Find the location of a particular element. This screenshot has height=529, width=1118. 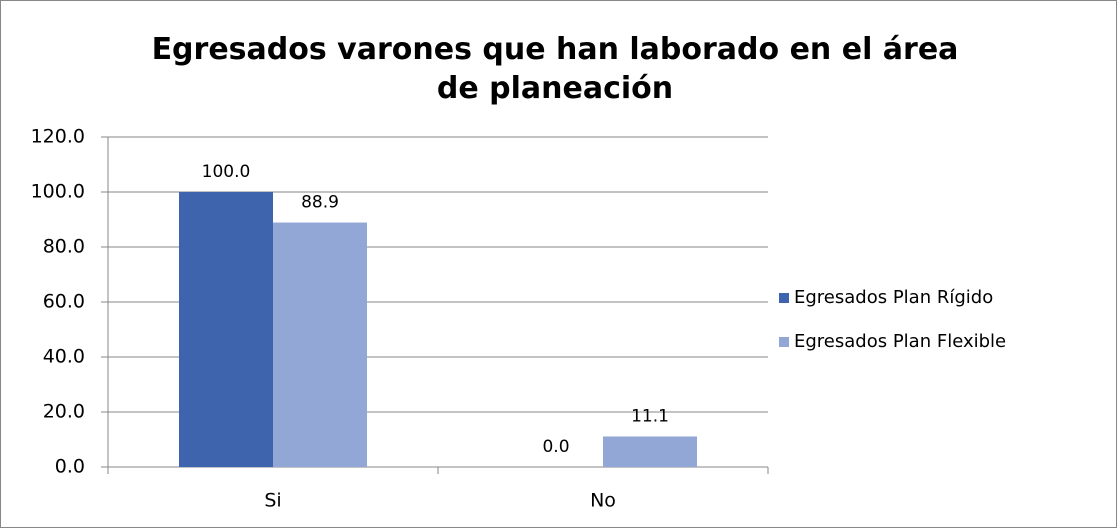

data-label: 11.1 is located at coordinates (650, 416).